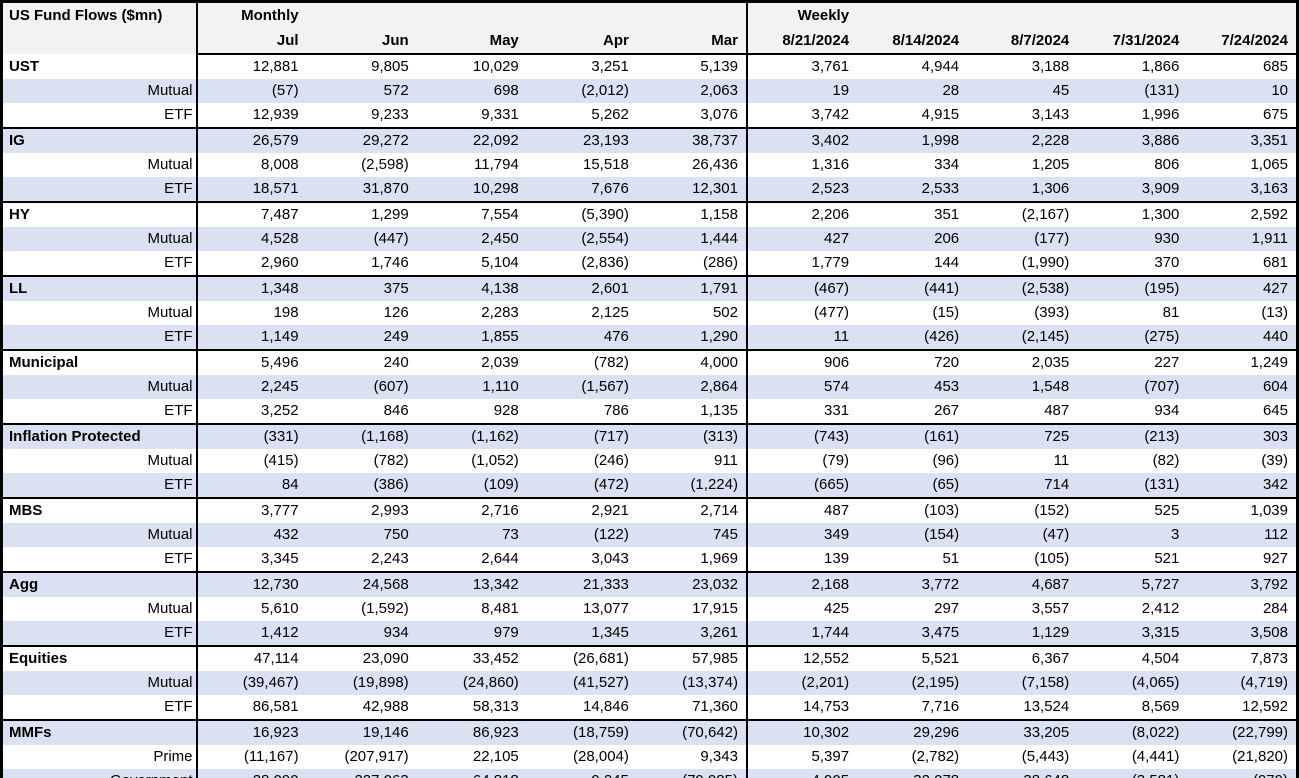 The width and height of the screenshot is (1299, 778). What do you see at coordinates (1022, 338) in the screenshot?
I see `weekly-value-cell: (2,145)` at bounding box center [1022, 338].